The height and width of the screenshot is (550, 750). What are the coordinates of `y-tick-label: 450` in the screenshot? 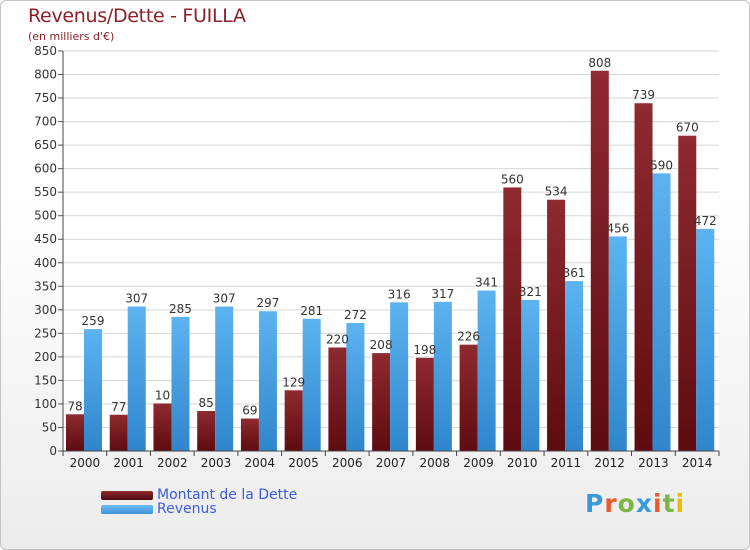 It's located at (45, 239).